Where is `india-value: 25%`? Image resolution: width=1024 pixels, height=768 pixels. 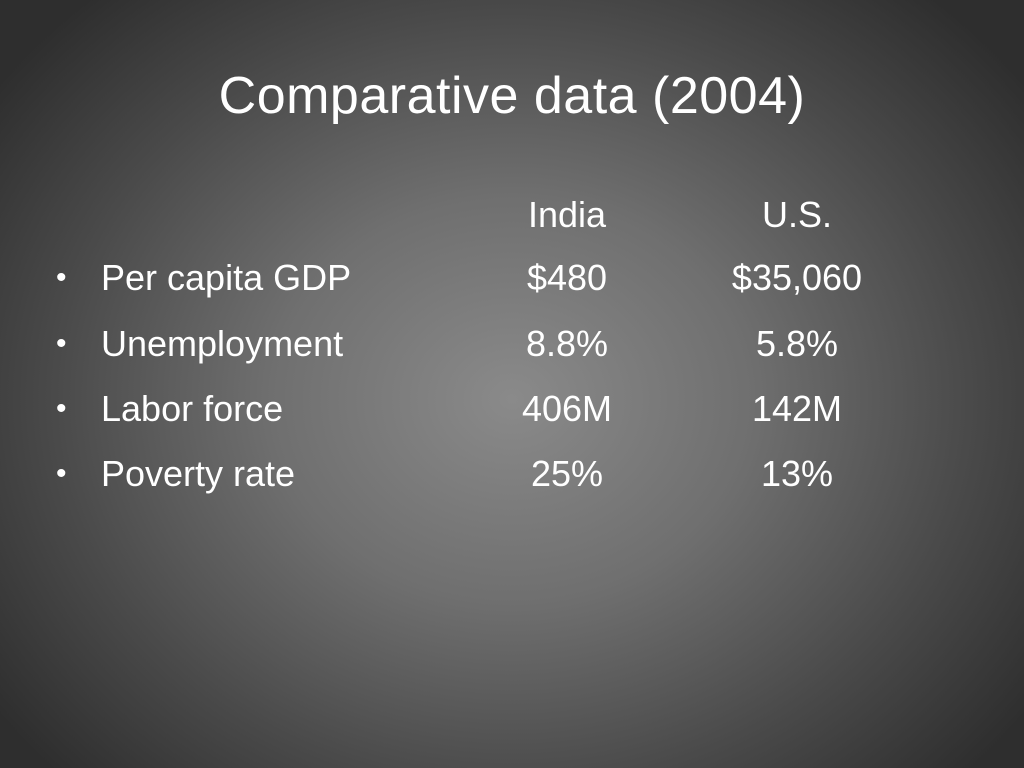
india-value: 25% is located at coordinates (567, 473).